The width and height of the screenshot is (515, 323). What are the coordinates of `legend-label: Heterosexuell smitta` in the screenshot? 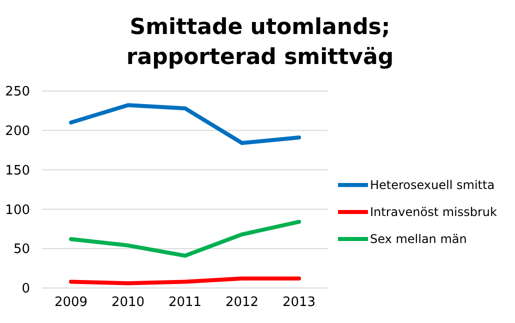 It's located at (432, 185).